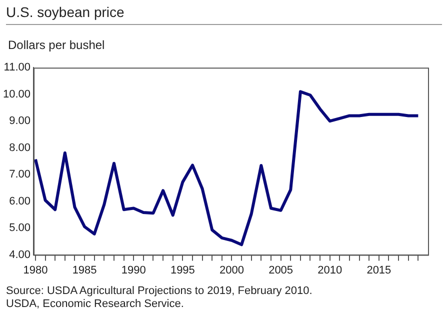  What do you see at coordinates (20, 121) in the screenshot?
I see `y-tick-label: 9.00` at bounding box center [20, 121].